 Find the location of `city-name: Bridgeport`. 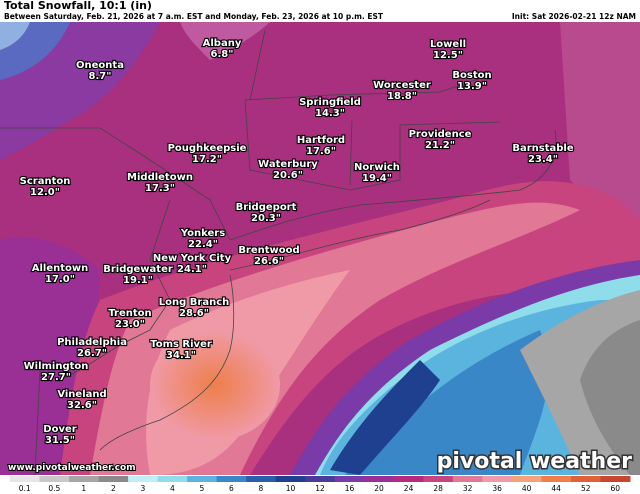

city-name: Bridgeport is located at coordinates (266, 207).